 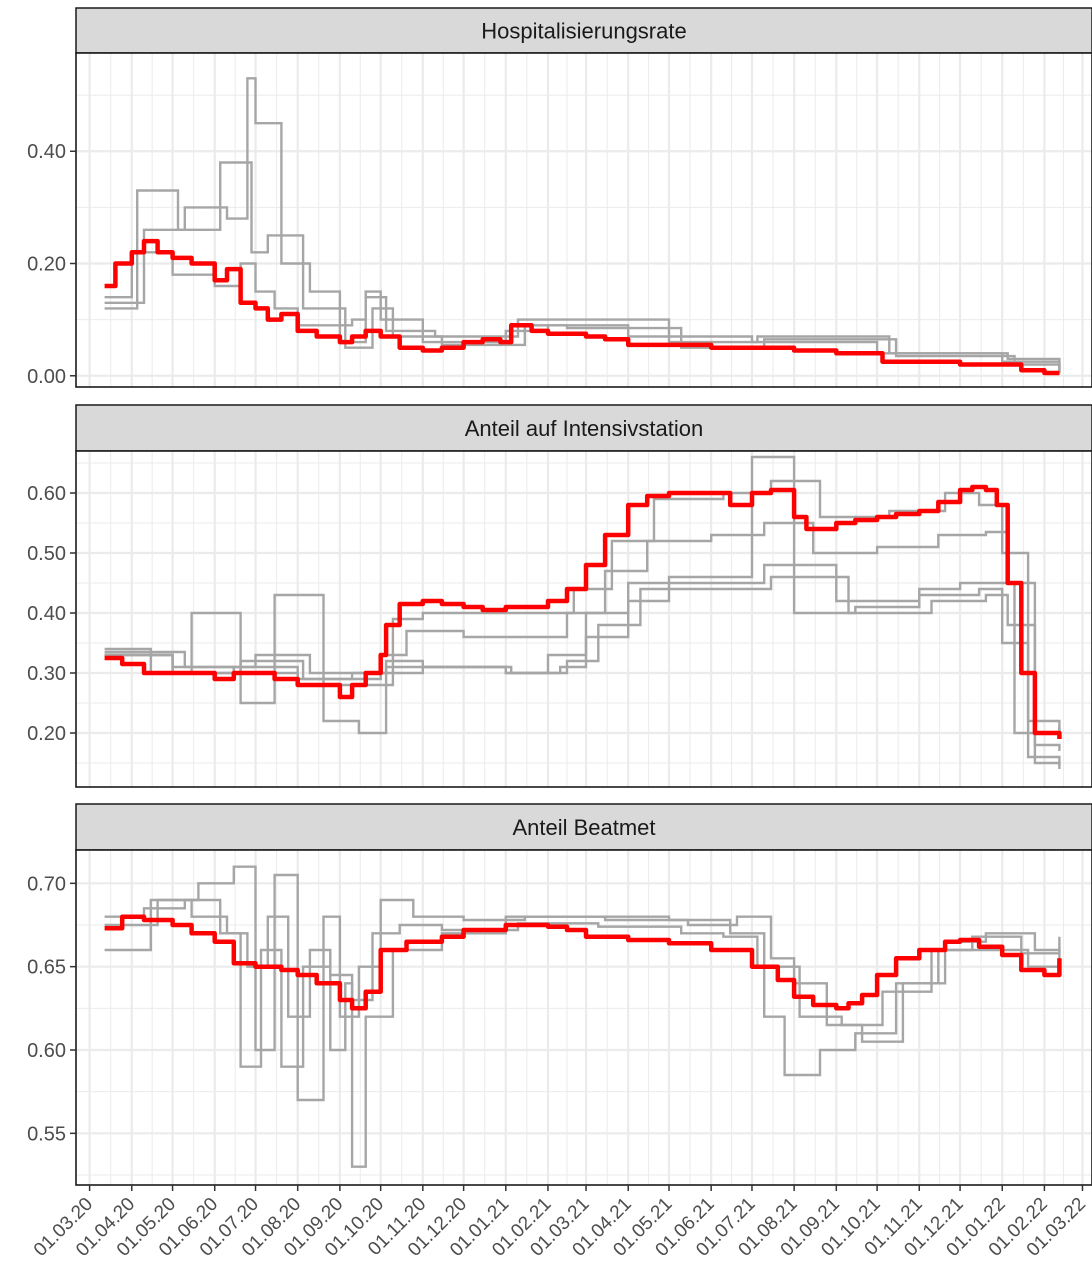 What do you see at coordinates (46, 1134) in the screenshot?
I see `y-tick-label: 0.55` at bounding box center [46, 1134].